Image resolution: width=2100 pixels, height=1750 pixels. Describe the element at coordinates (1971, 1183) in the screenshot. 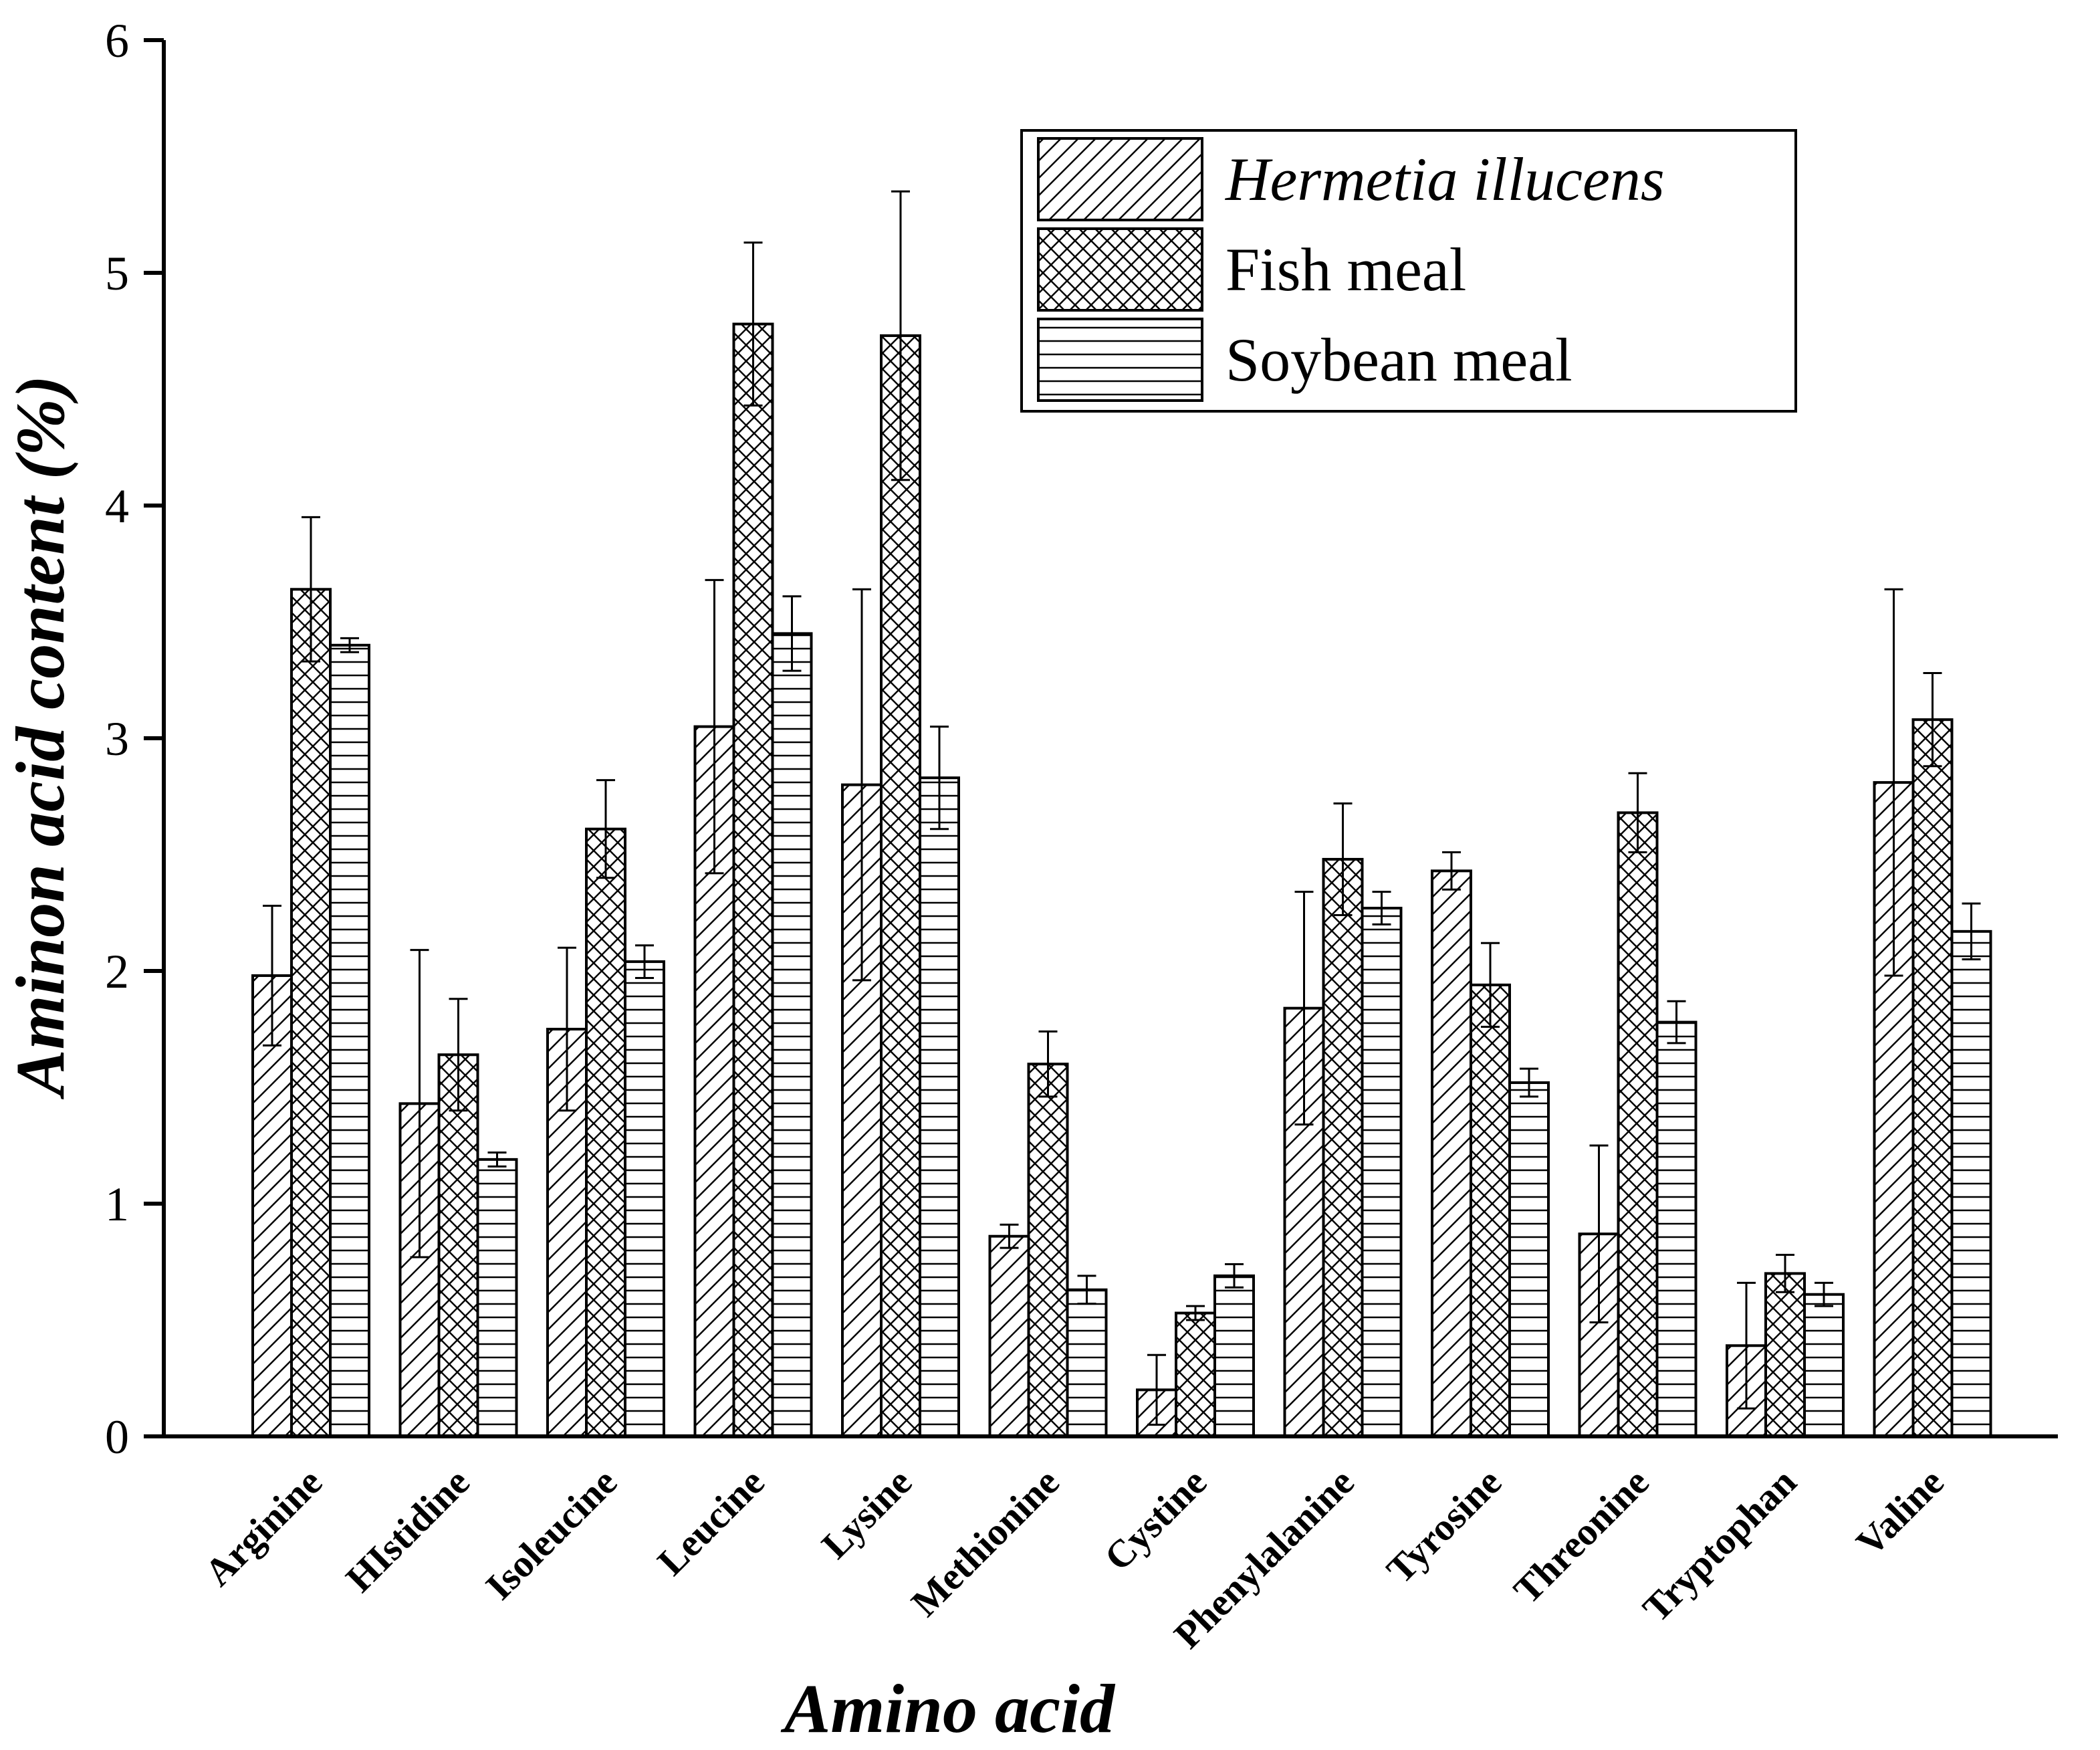

I see `bar-horizontal-valine` at that location.